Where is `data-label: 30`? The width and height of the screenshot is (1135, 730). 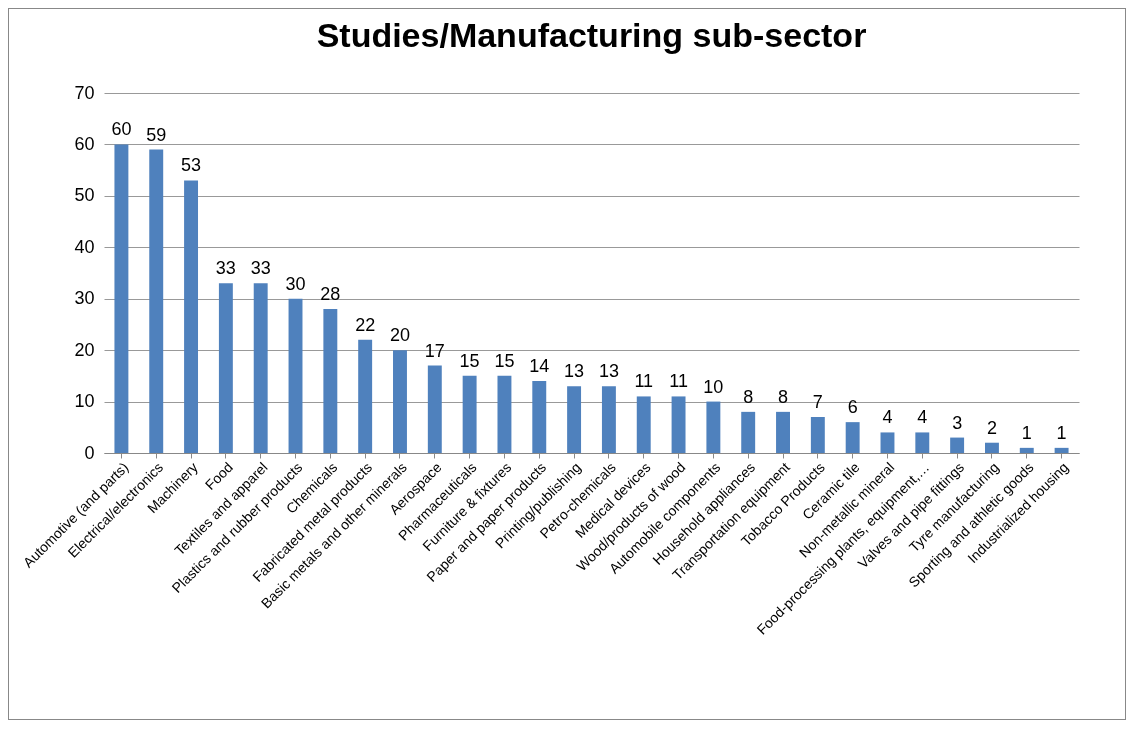
data-label: 30 is located at coordinates (295, 283).